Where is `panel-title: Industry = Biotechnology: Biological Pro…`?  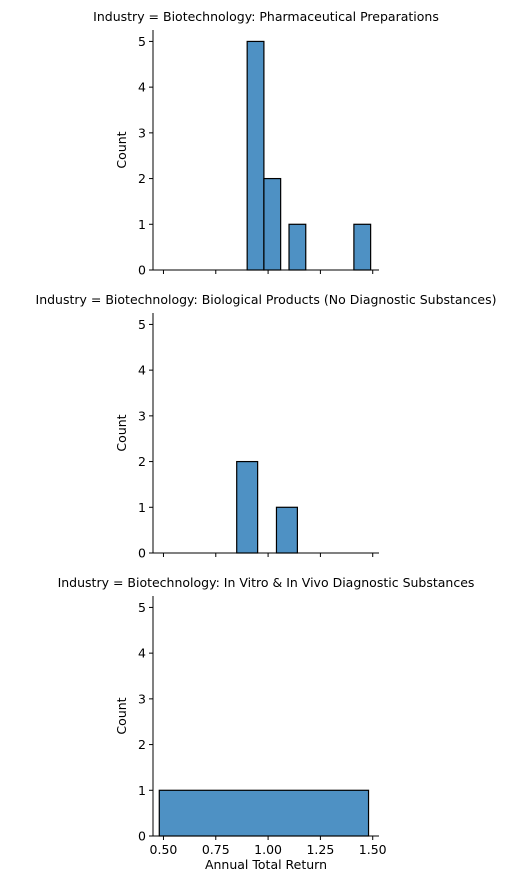
panel-title: Industry = Biotechnology: Biological Pro… is located at coordinates (266, 299).